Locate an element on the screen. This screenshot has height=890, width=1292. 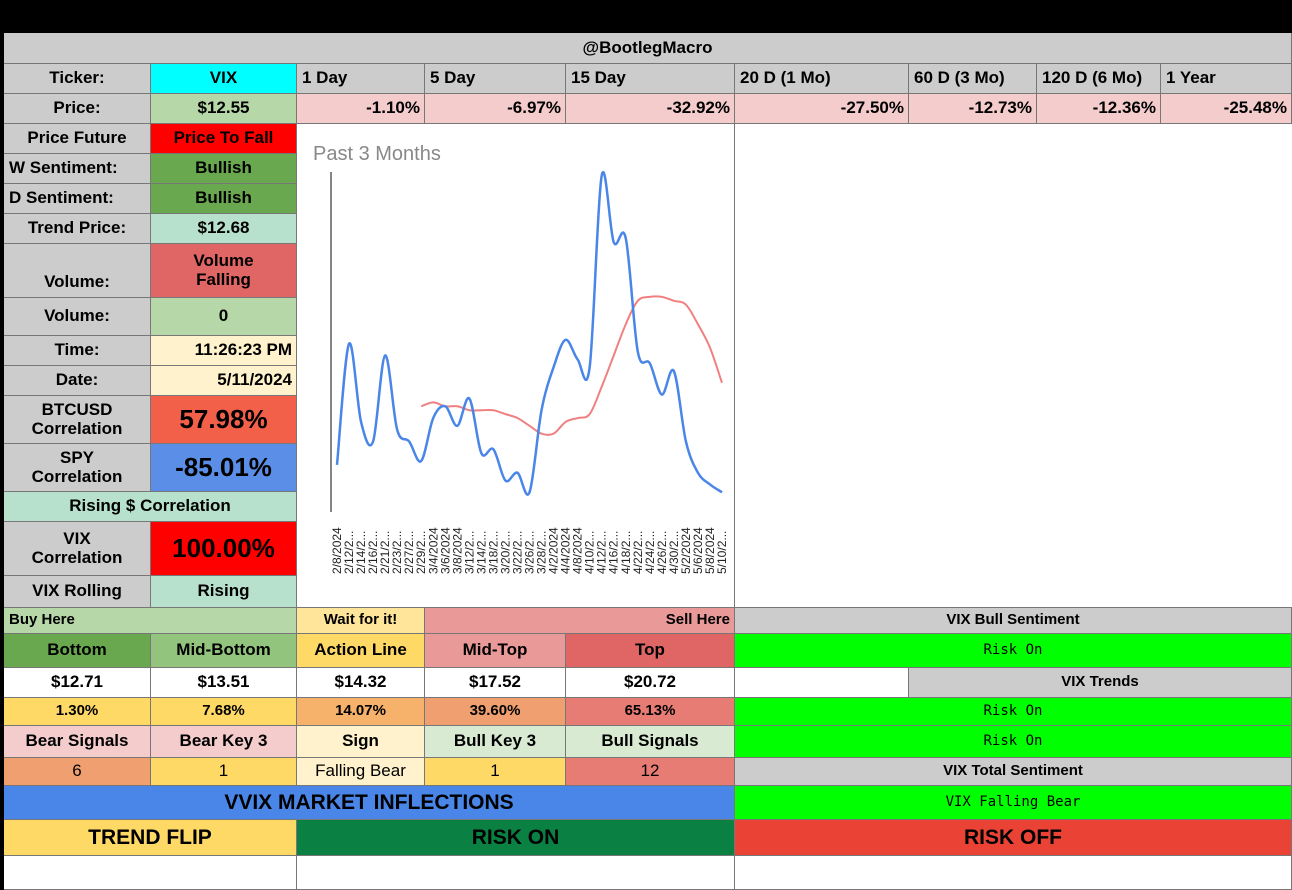
signal-value-bear-key: 1 is located at coordinates (224, 772).